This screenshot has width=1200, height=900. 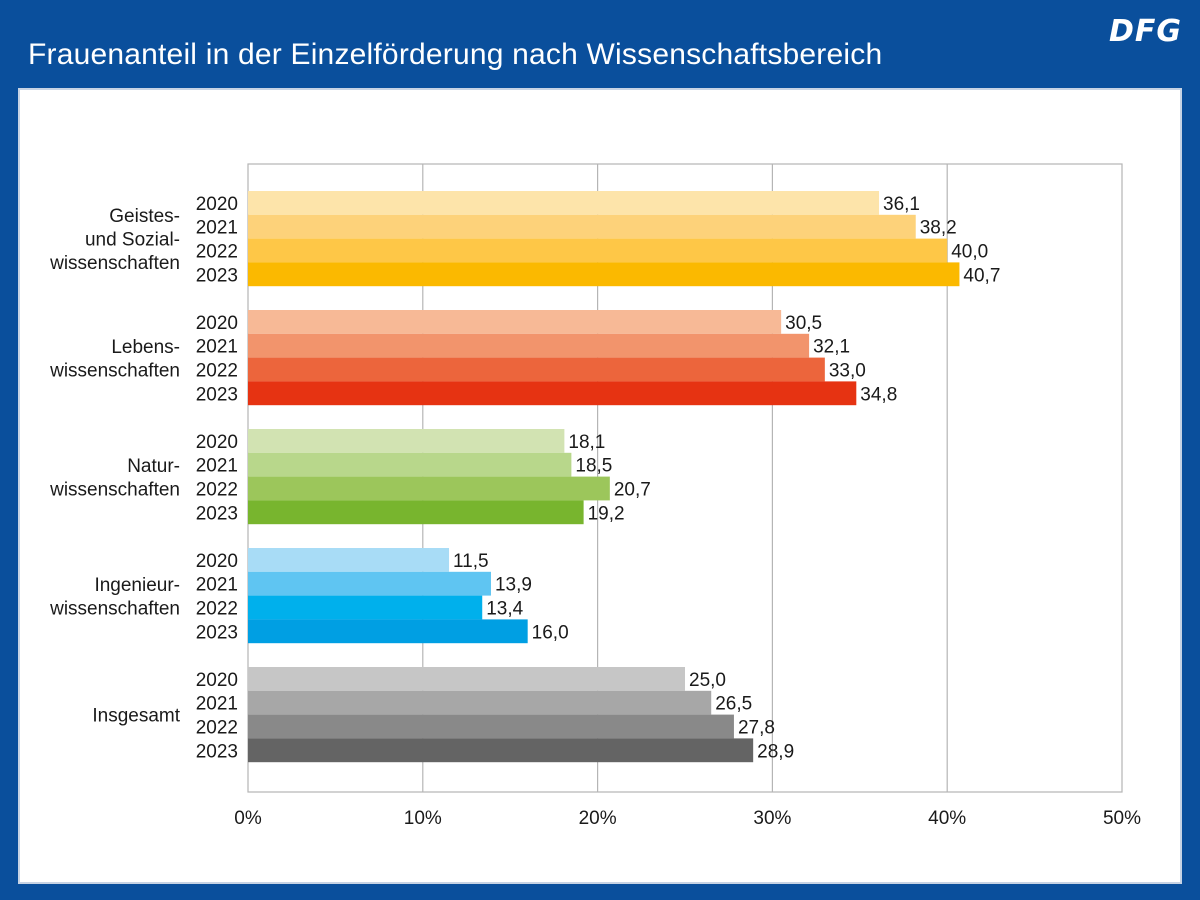 I want to click on category-label: und Sozial-, so click(x=132, y=240).